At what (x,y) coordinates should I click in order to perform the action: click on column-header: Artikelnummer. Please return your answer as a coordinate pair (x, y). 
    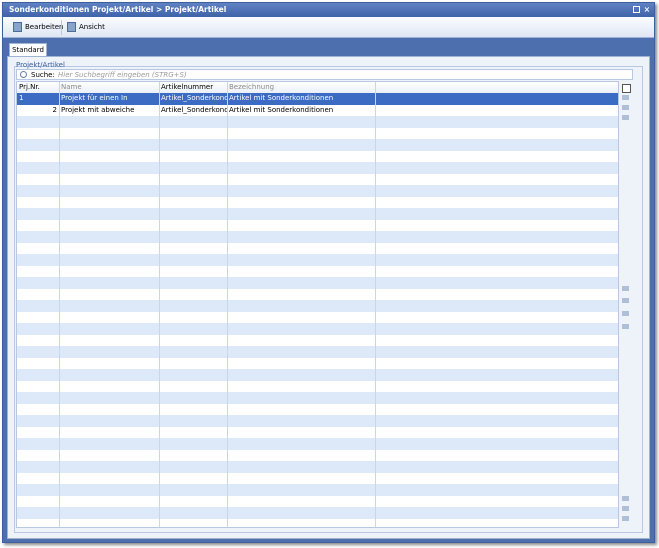
    Looking at the image, I should click on (187, 87).